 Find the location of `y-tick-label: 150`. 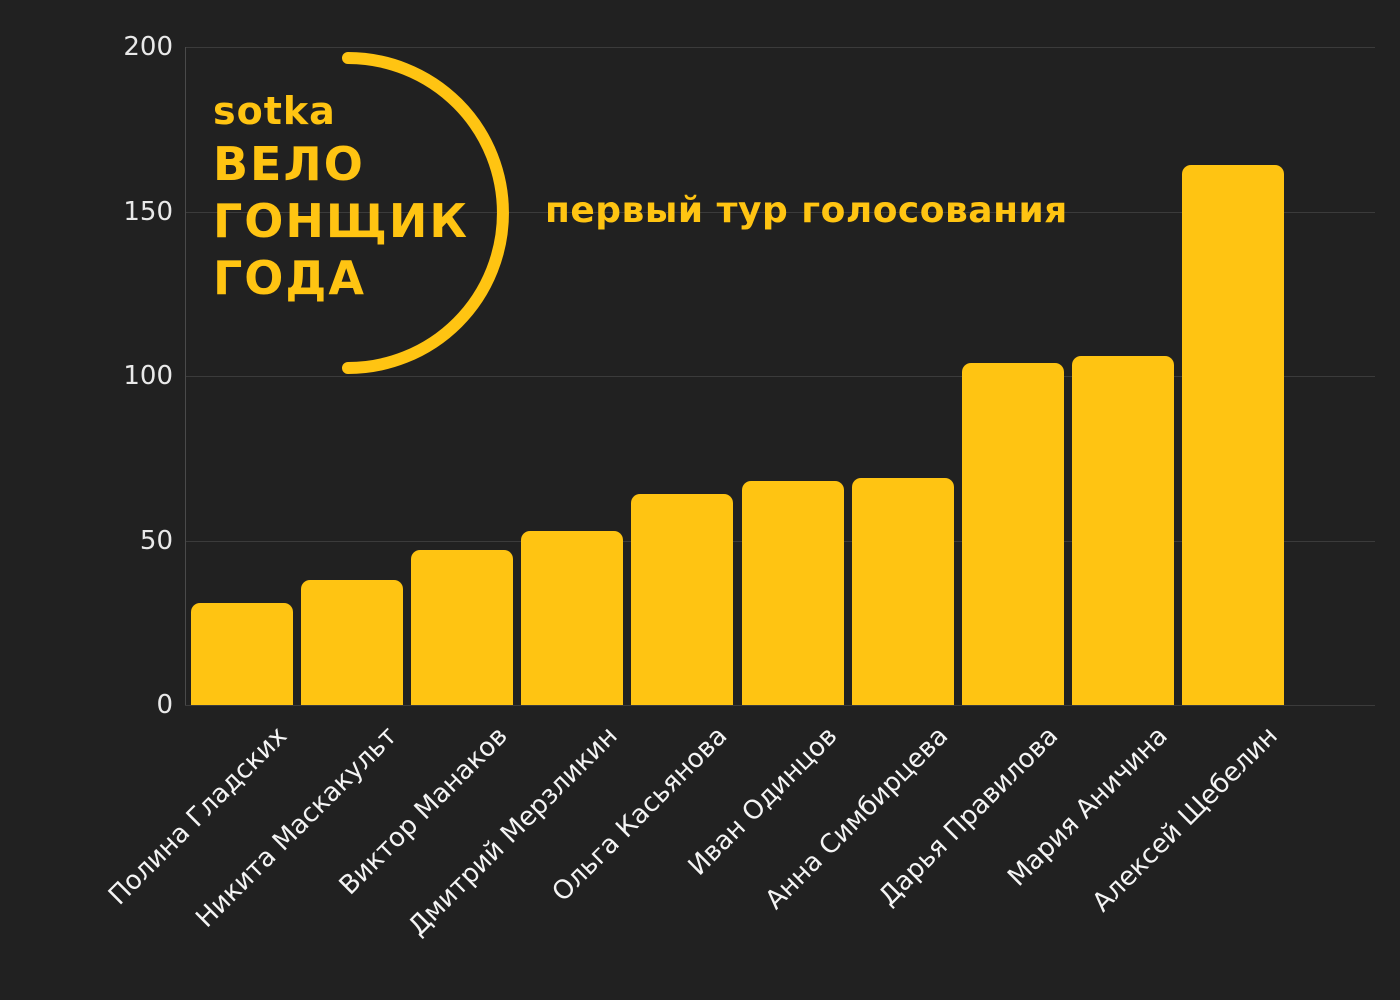

y-tick-label: 150 is located at coordinates (148, 212).